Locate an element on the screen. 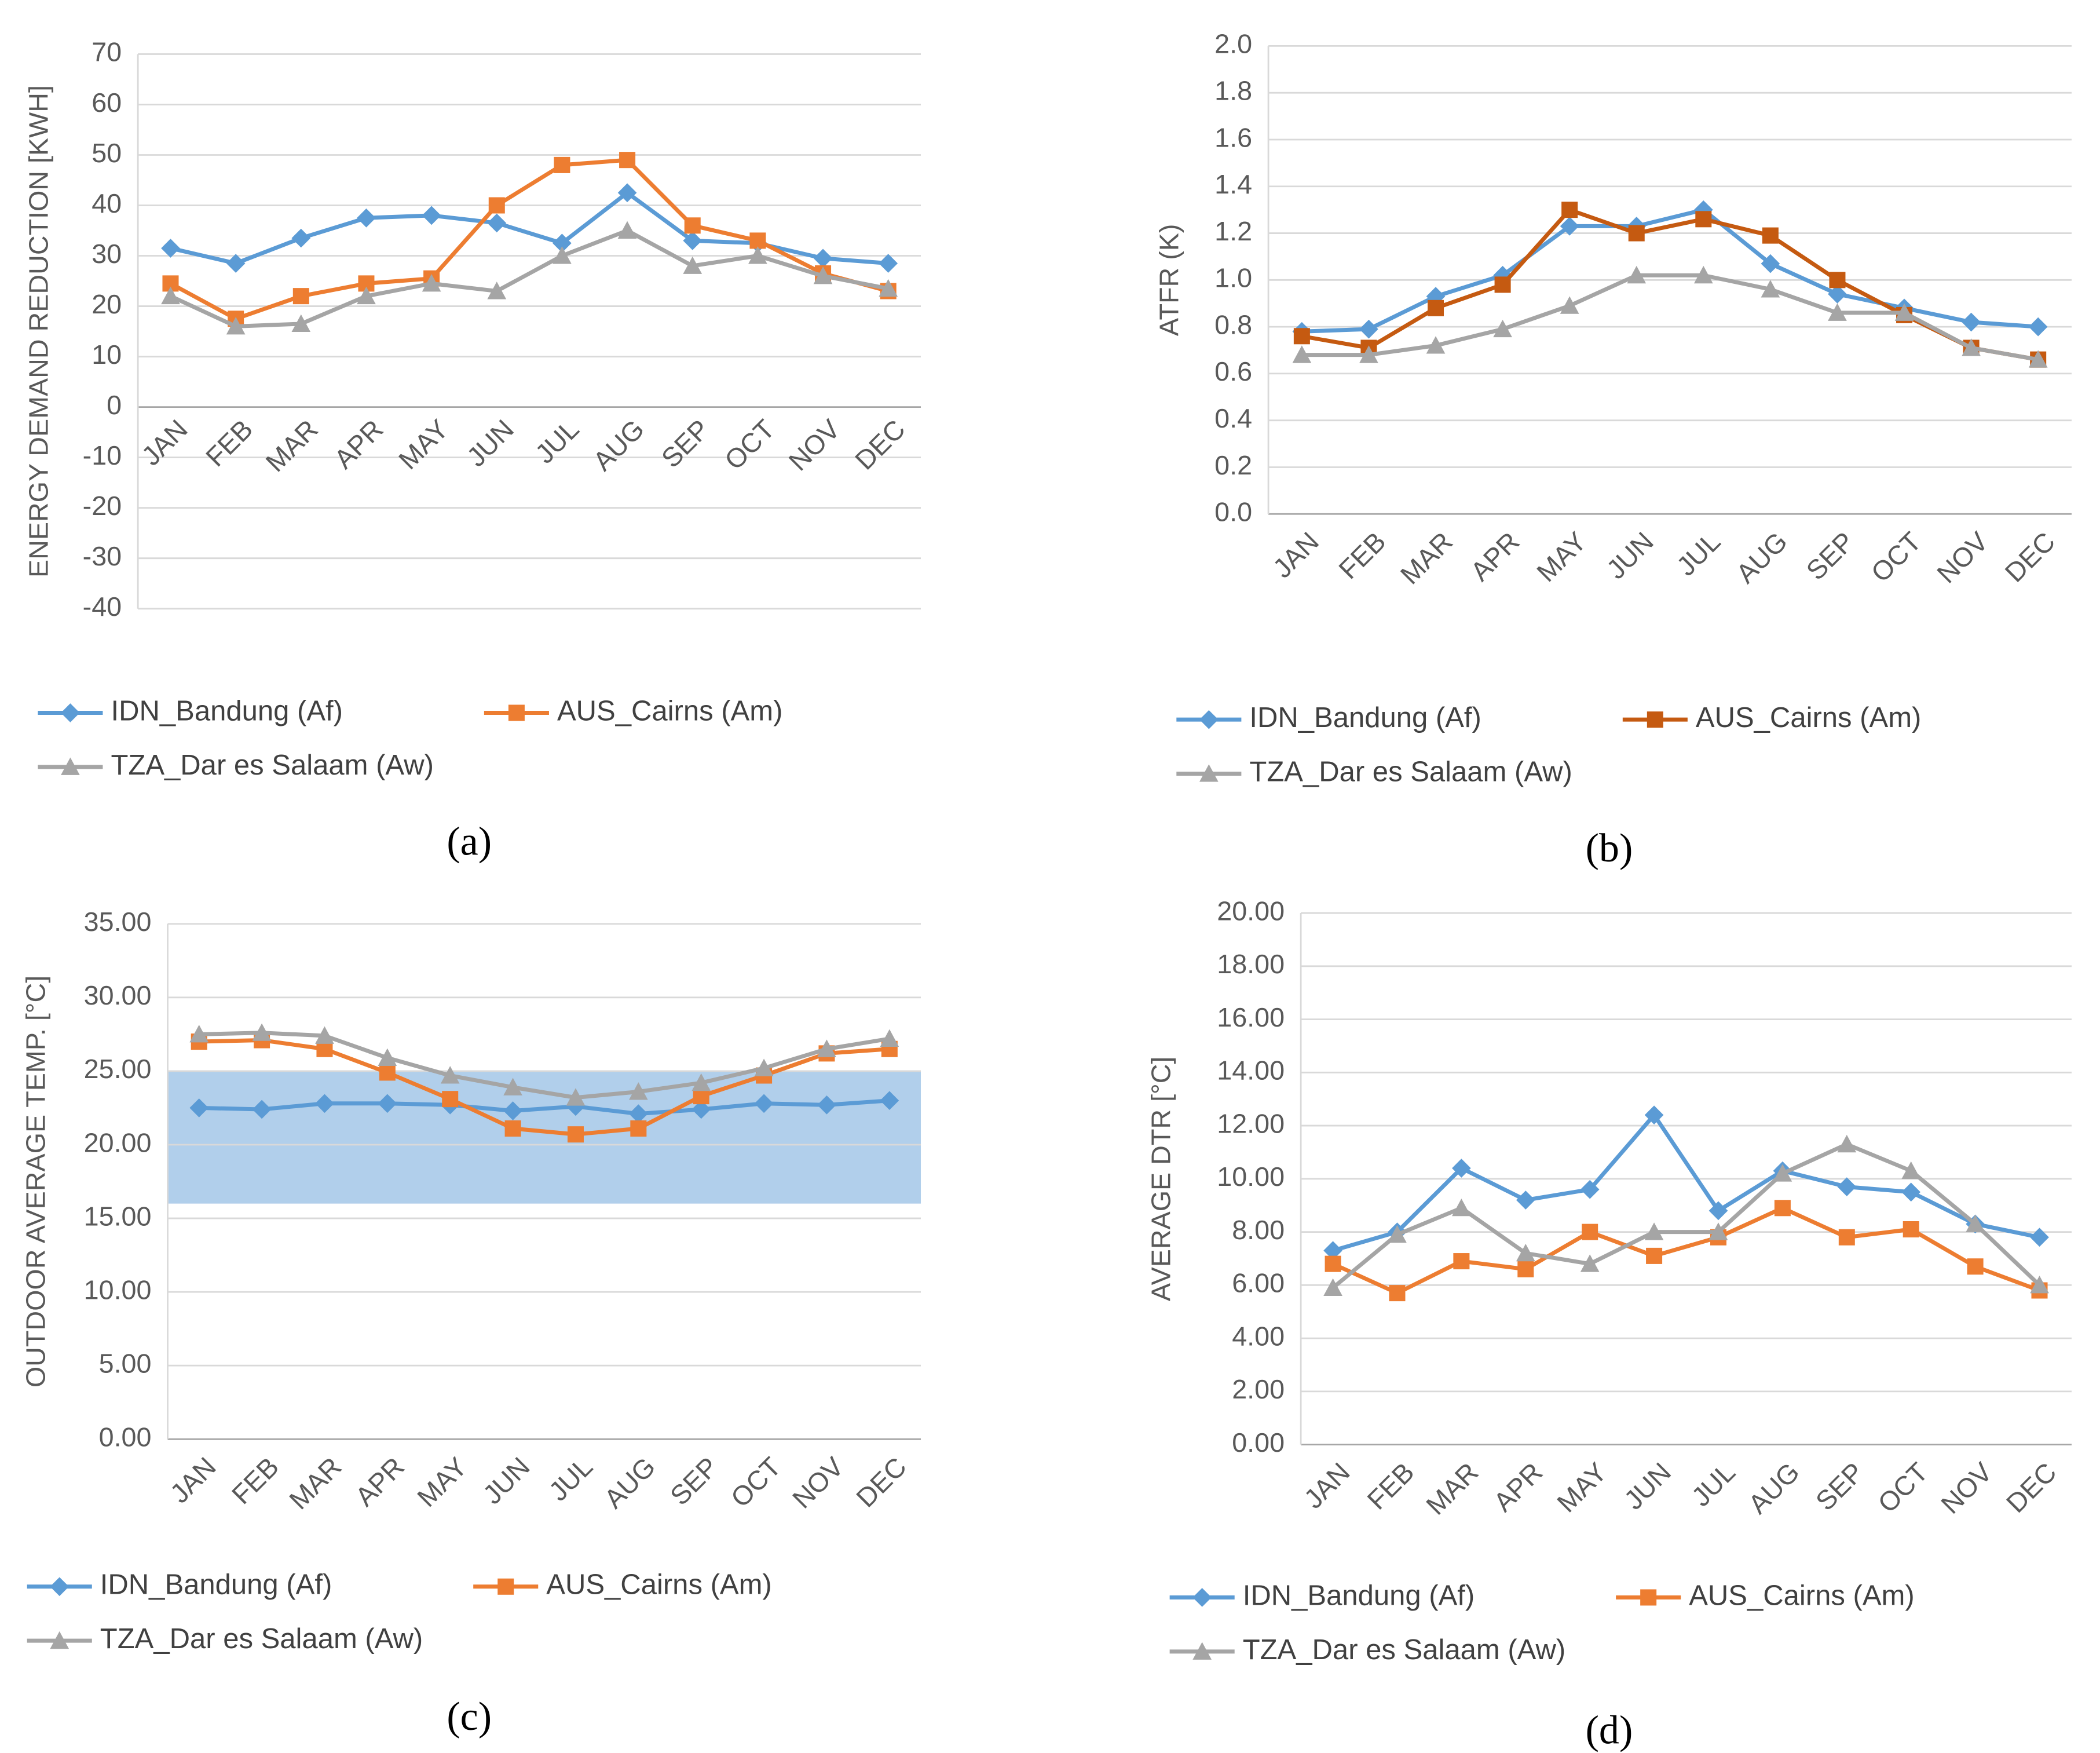  y-tick-label: -20 is located at coordinates (102, 506).